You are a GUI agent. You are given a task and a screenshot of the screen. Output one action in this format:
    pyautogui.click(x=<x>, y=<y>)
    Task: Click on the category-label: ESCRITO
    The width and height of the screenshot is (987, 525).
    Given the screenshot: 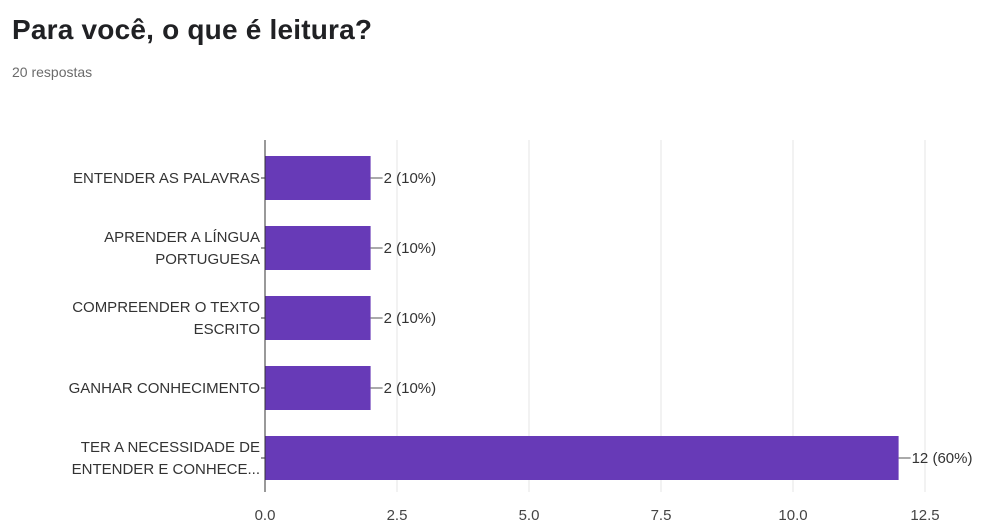 What is the action you would take?
    pyautogui.click(x=227, y=329)
    